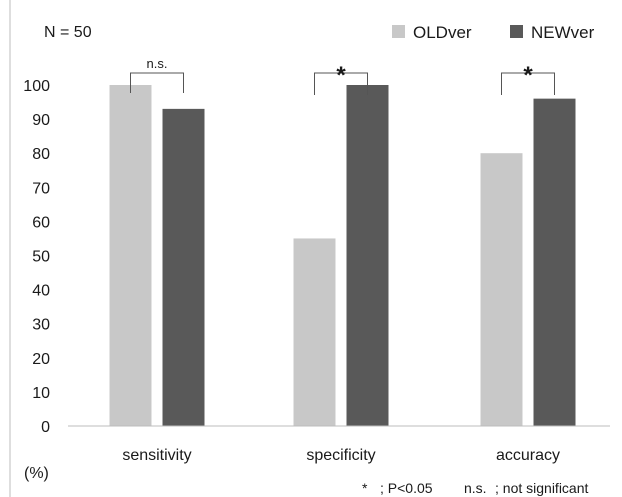 This screenshot has height=497, width=622. What do you see at coordinates (493, 32) in the screenshot?
I see `legend: OLDver NEWver` at bounding box center [493, 32].